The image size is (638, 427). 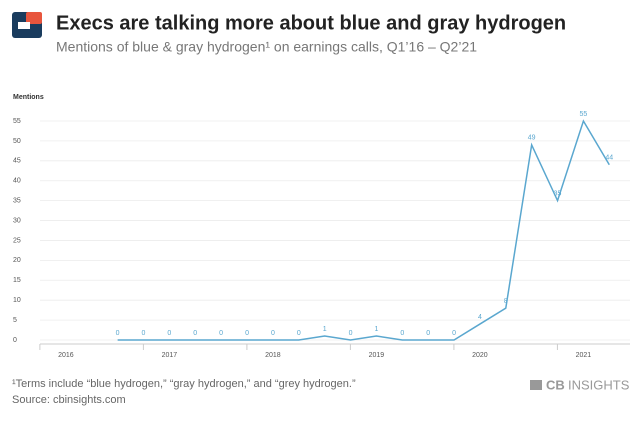 I want to click on y-tick-label: 30, so click(x=17, y=220).